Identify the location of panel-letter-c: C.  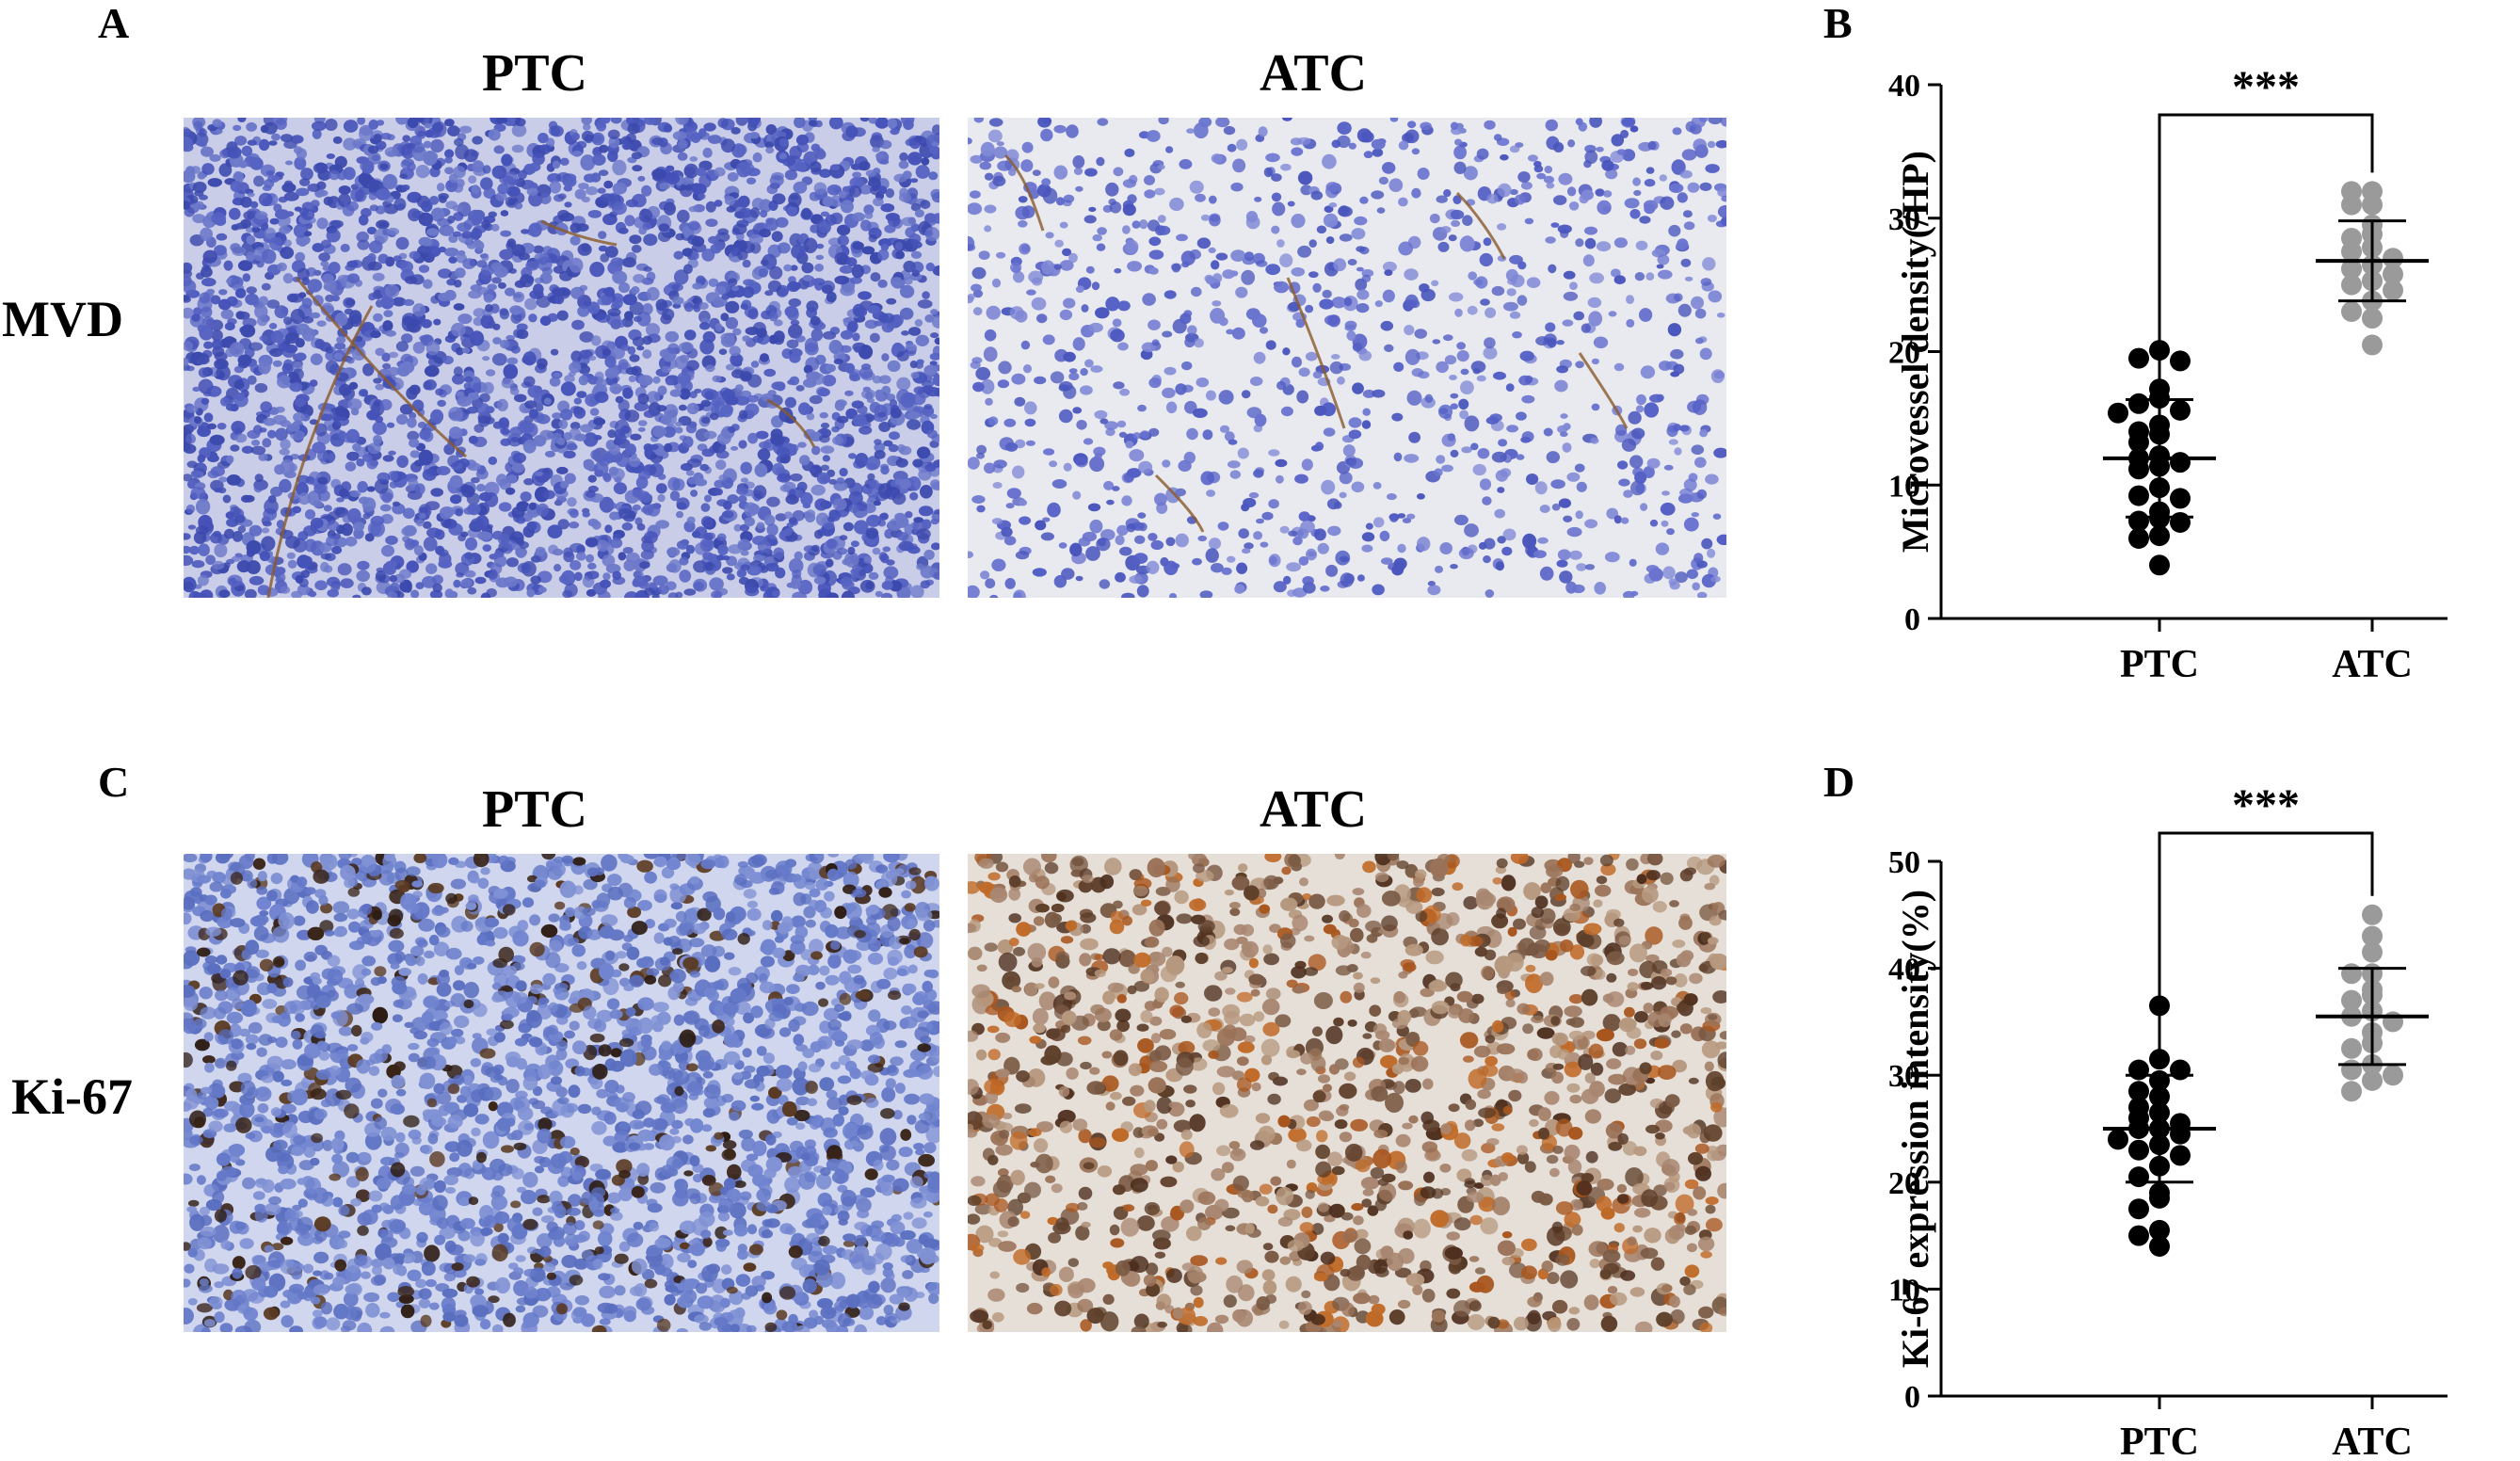
(114, 782).